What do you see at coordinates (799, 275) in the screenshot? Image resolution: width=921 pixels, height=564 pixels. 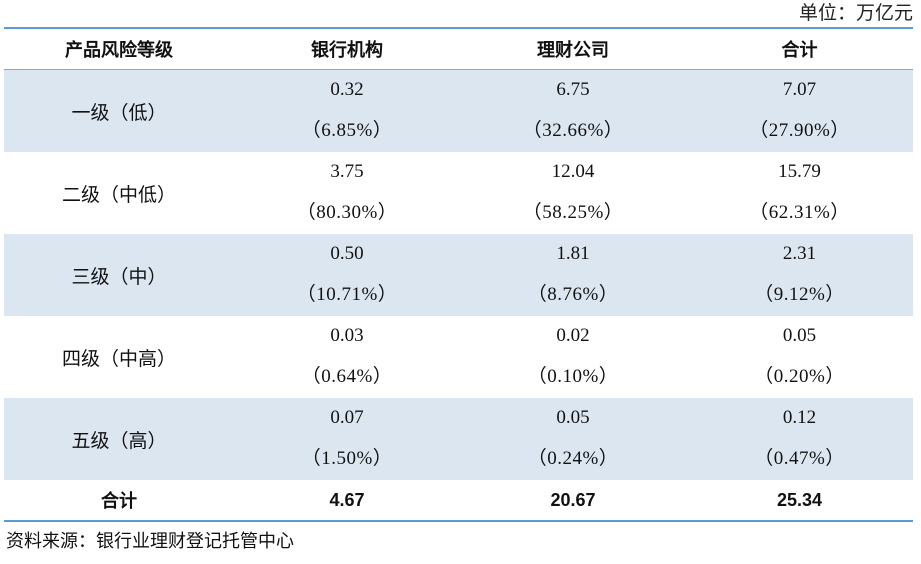 I see `data-cell: 2.31 （9.12%）` at bounding box center [799, 275].